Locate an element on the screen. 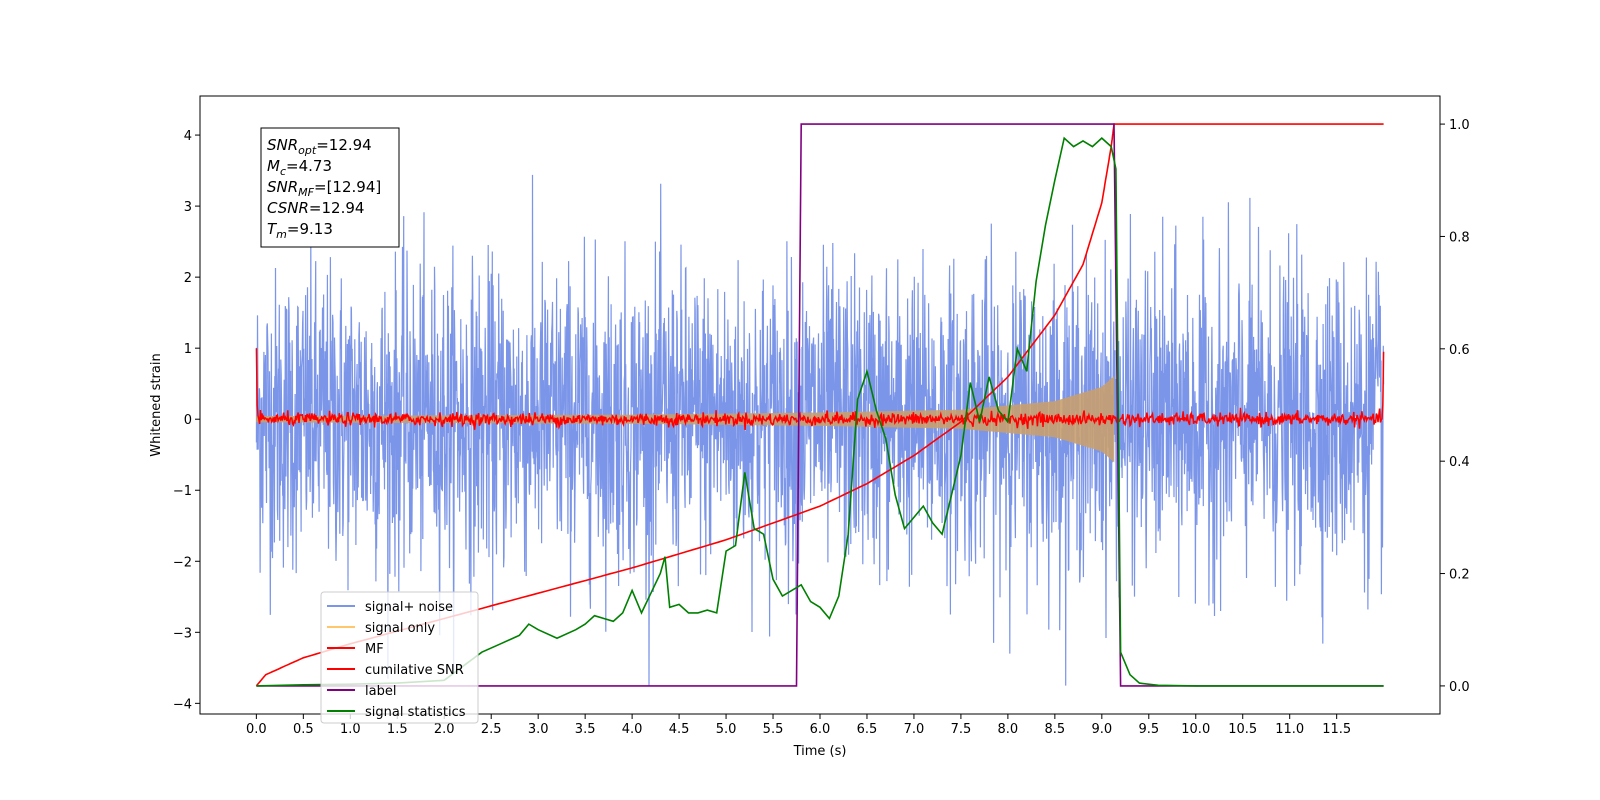 The image size is (1600, 800). info-line: SNRopt=12.94 is located at coordinates (319, 146).